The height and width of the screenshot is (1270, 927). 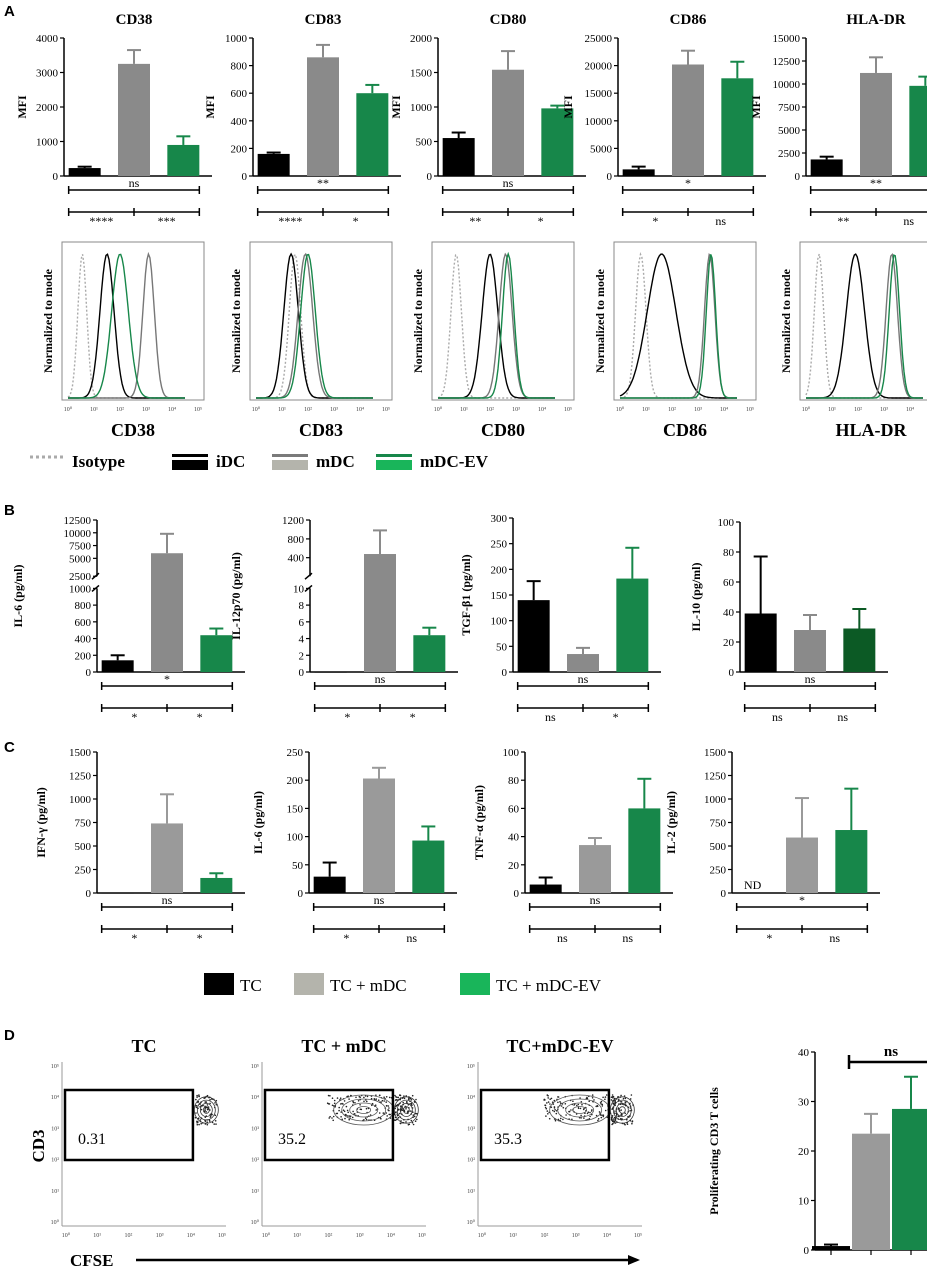 I want to click on y-tick-label: 400, so click(x=83, y=640).